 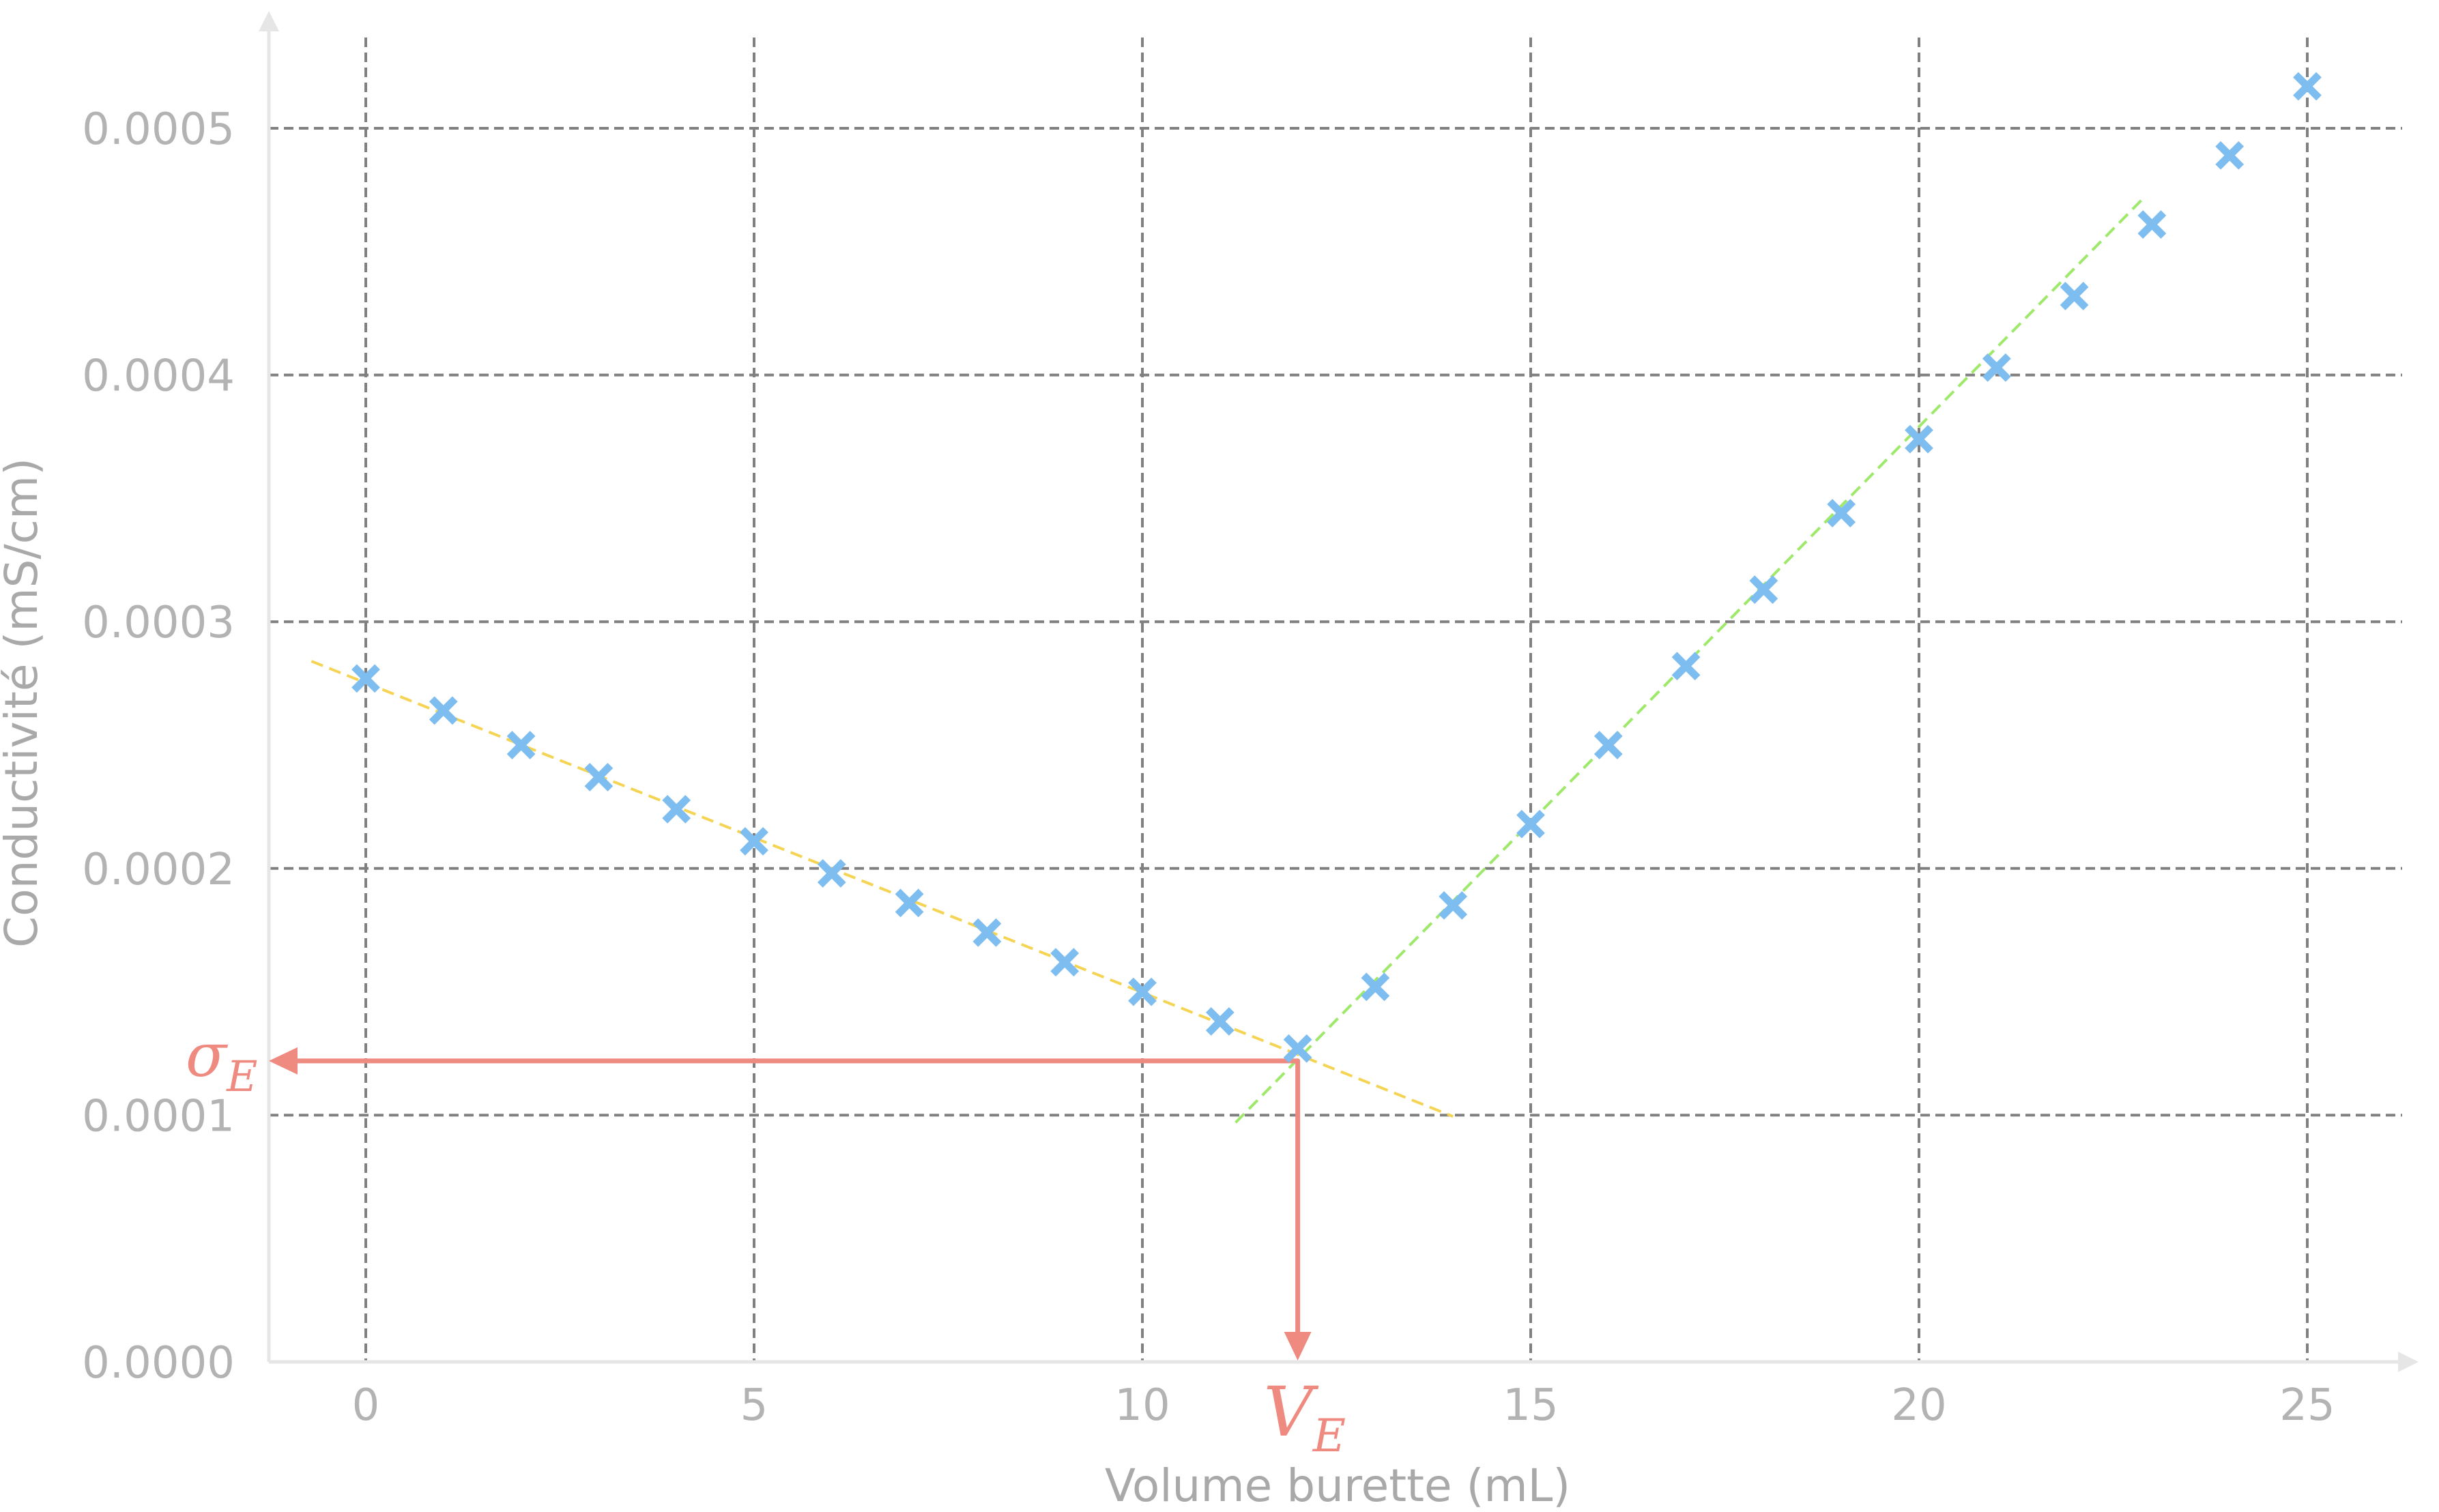 I want to click on sigma-e-label: σE, so click(x=221, y=1060).